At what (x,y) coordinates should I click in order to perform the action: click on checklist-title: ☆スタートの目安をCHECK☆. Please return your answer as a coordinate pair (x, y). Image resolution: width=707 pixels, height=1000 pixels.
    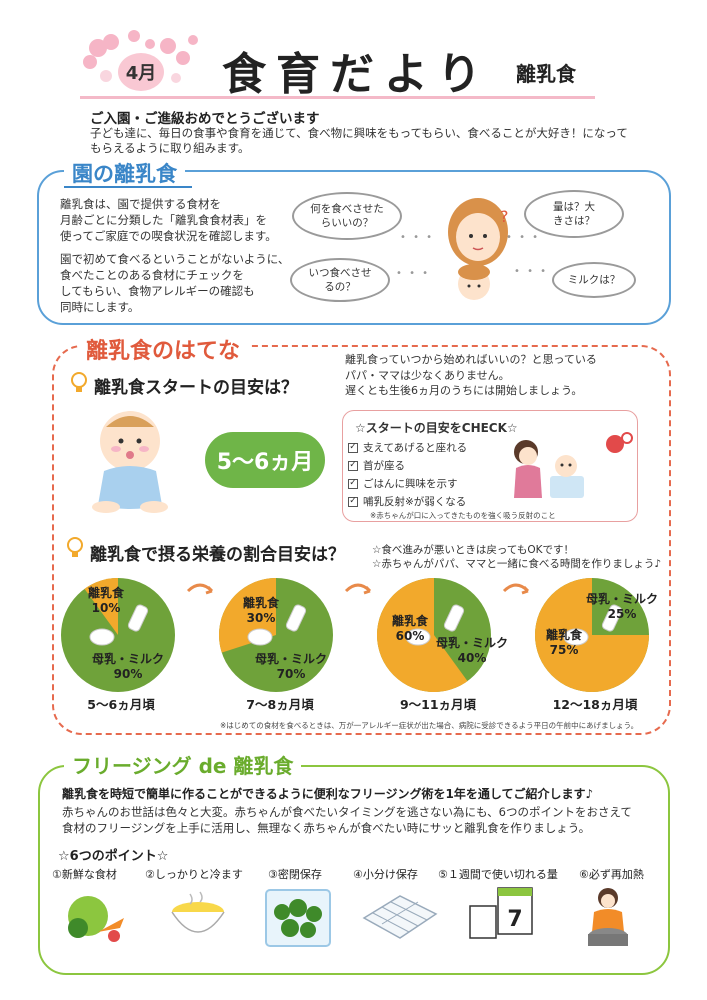
    Looking at the image, I should click on (436, 428).